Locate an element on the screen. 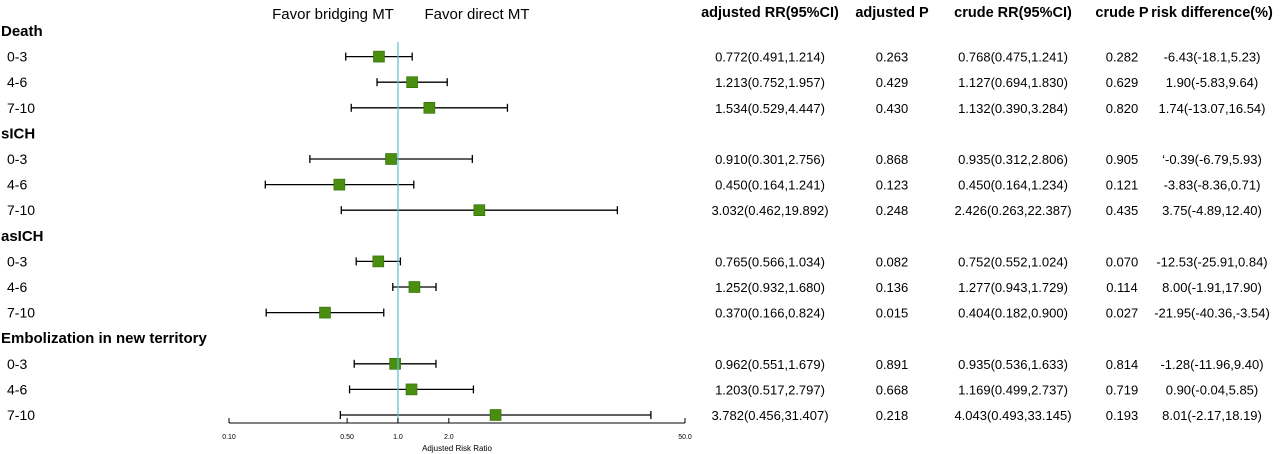  adjusted-p-cell: 0.891 is located at coordinates (892, 364).